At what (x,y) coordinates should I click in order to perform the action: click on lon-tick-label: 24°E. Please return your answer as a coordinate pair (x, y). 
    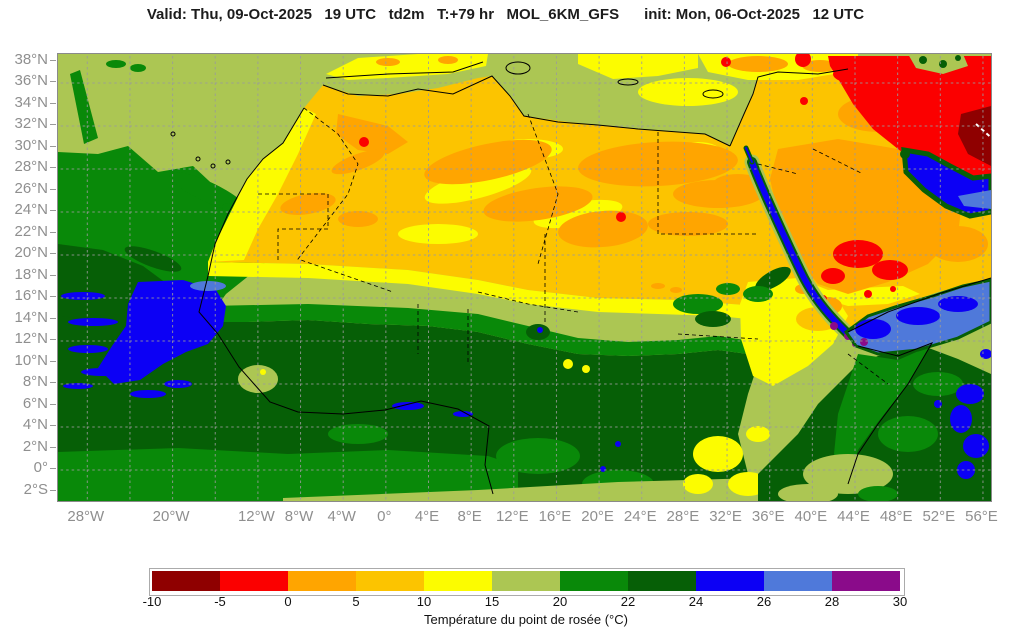
    Looking at the image, I should click on (640, 516).